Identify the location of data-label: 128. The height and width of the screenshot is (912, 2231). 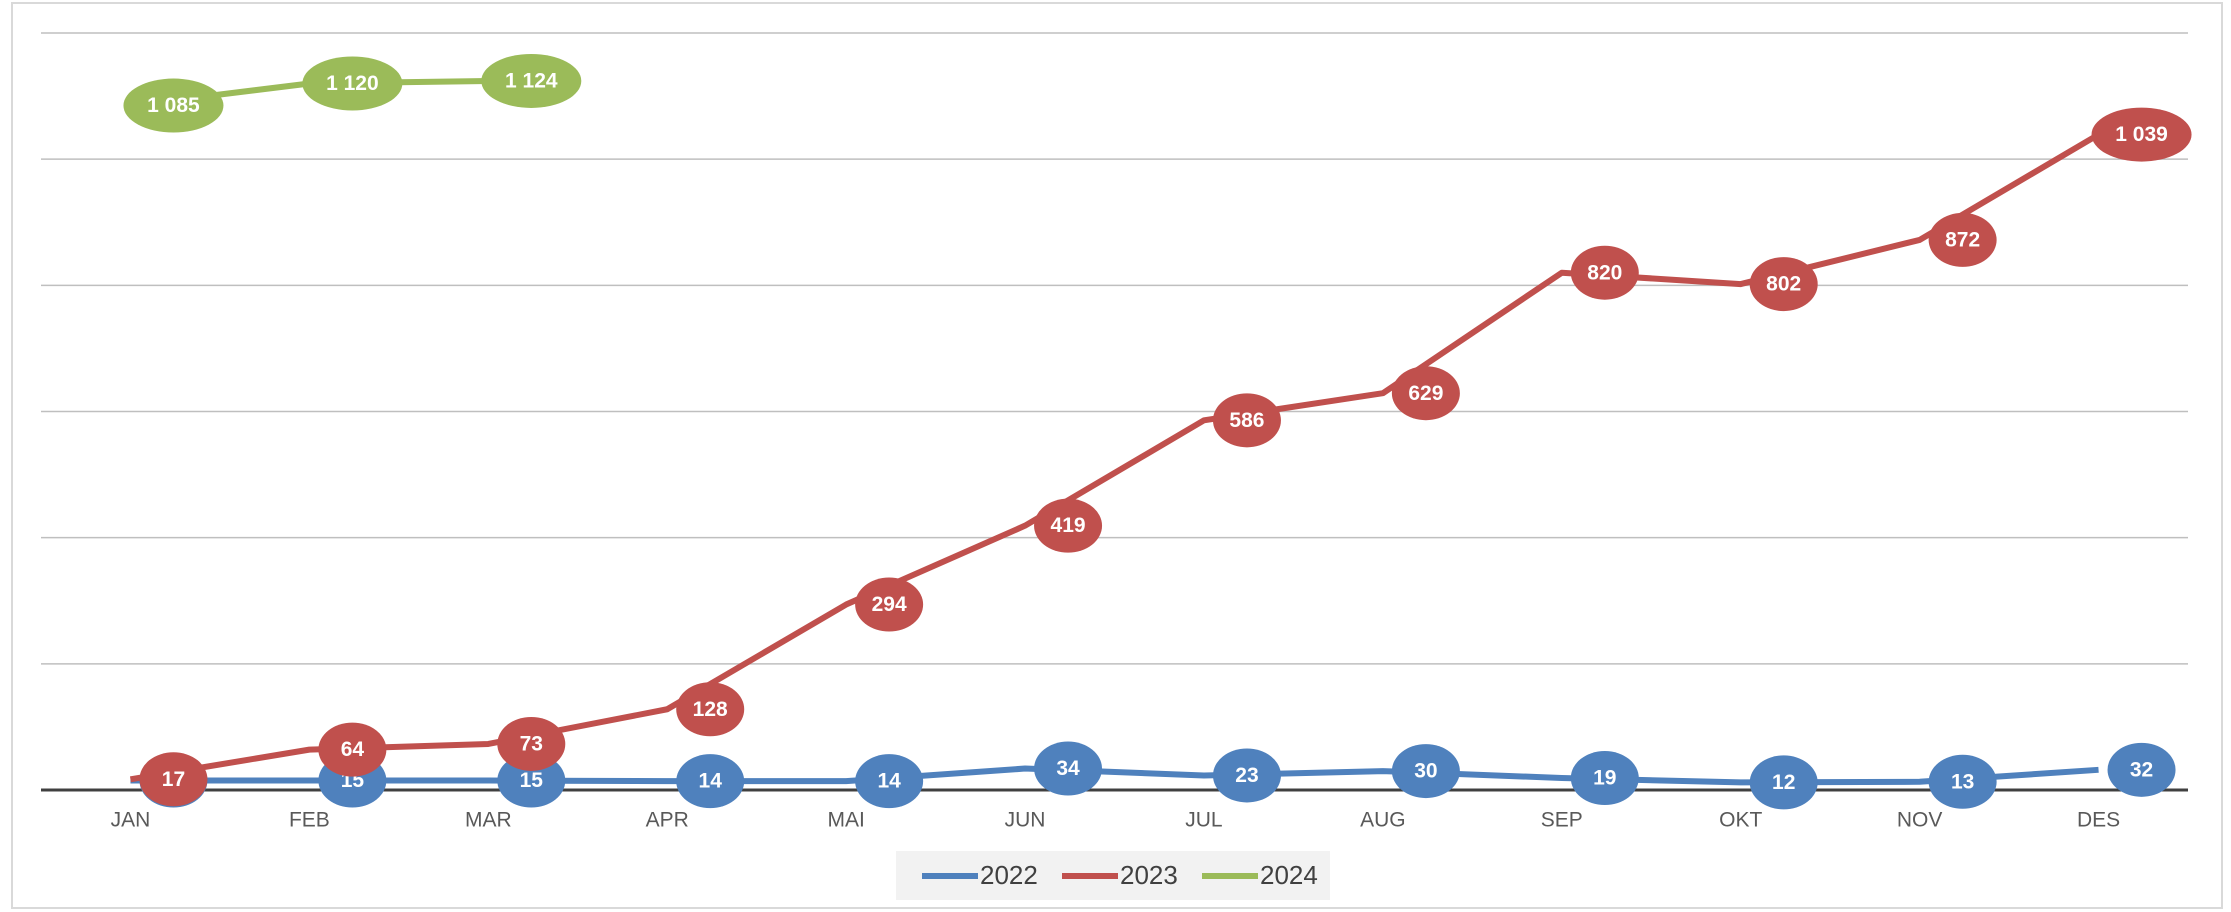
(710, 709).